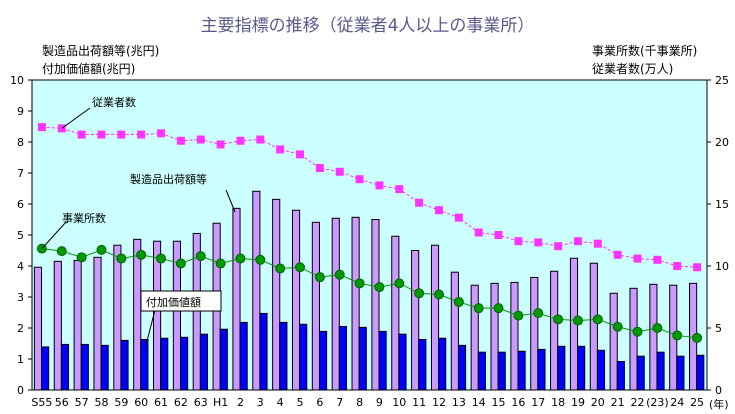 The image size is (735, 414). I want to click on x-tick-label: 9, so click(379, 402).